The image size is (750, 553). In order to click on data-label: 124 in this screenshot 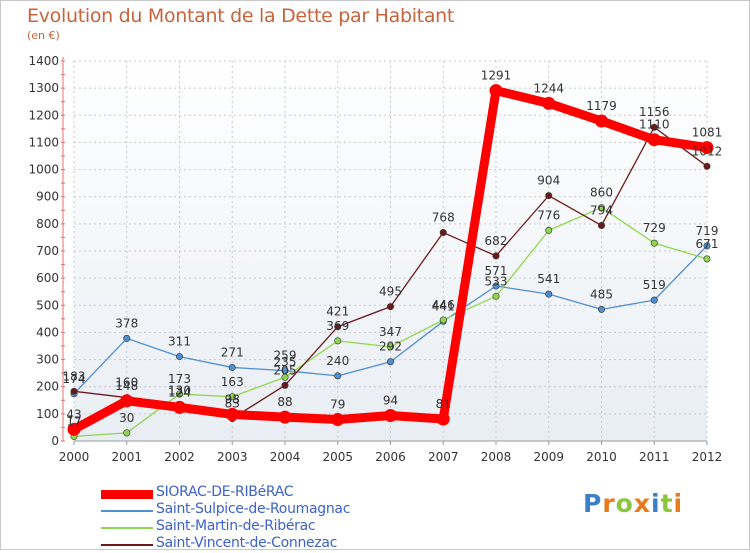, I will do `click(179, 392)`.